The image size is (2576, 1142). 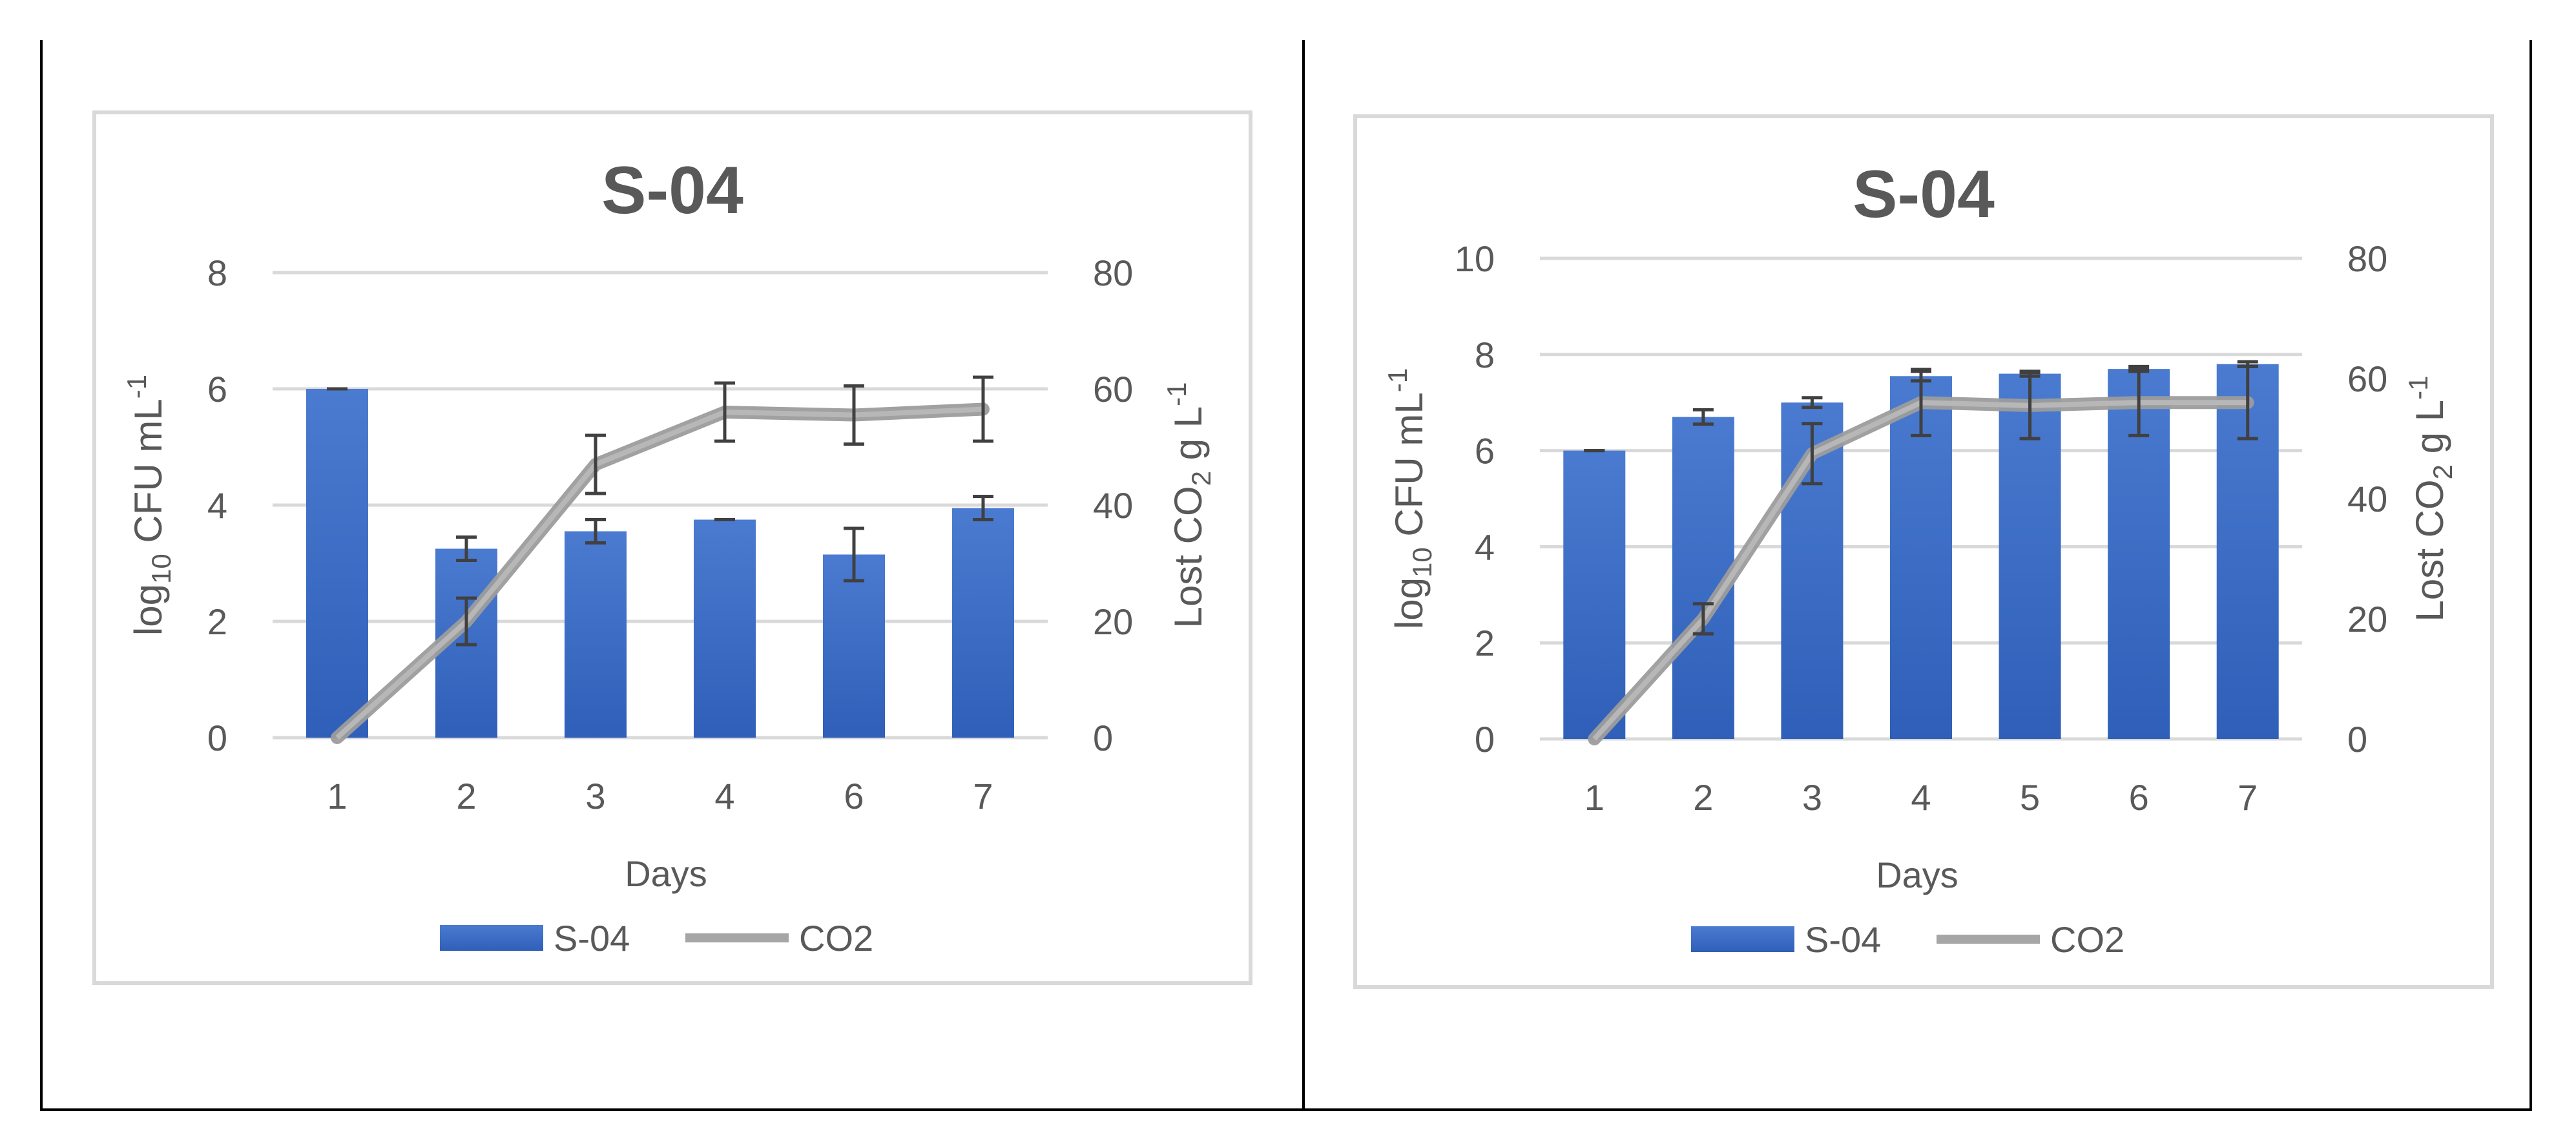 What do you see at coordinates (659, 573) in the screenshot?
I see `co2-line-highlight` at bounding box center [659, 573].